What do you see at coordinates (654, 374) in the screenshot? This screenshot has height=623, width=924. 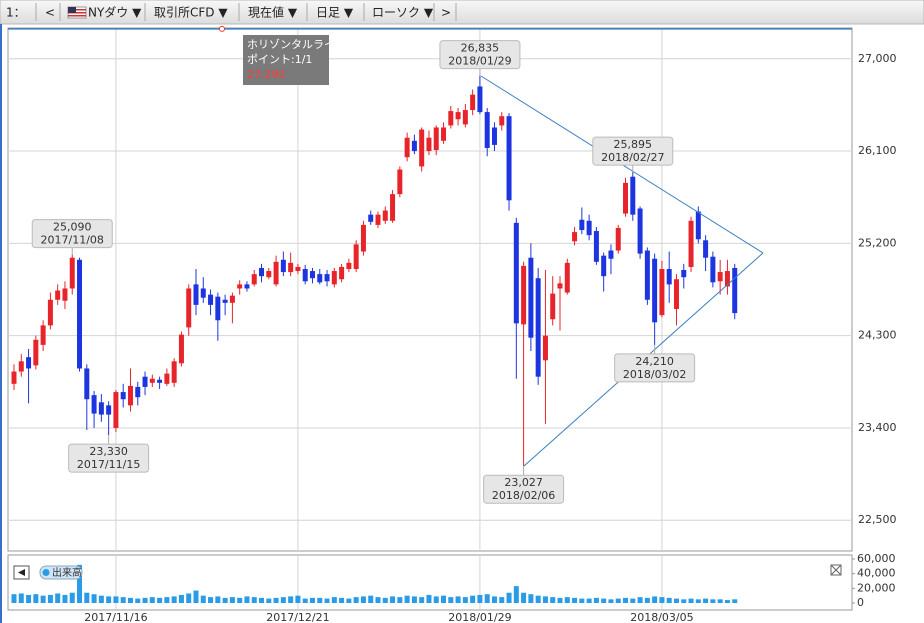 I see `callout-date: 2018/03/02` at bounding box center [654, 374].